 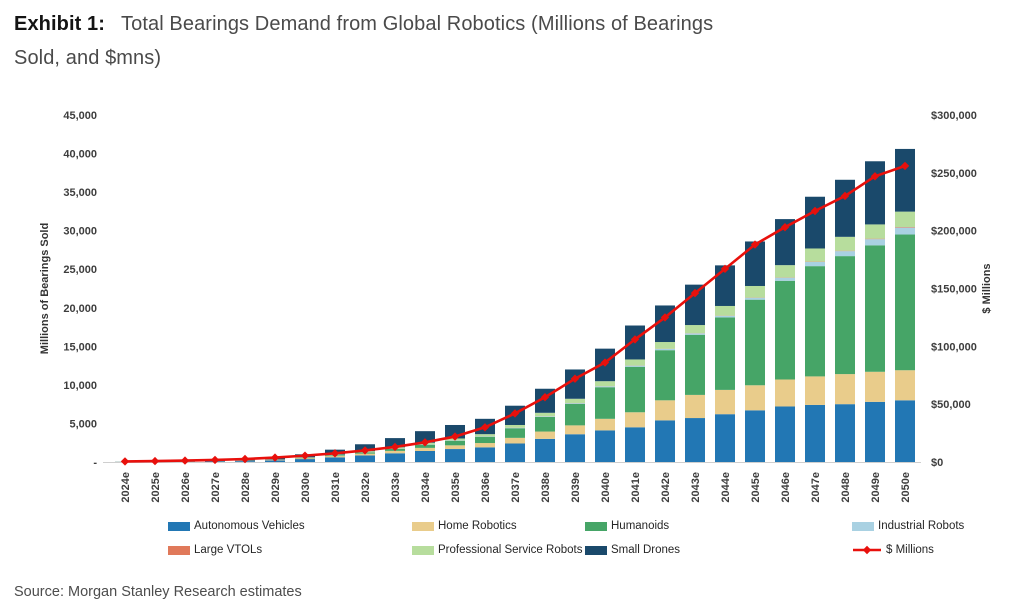 I want to click on x-tick-label: 2041e, so click(x=636, y=487).